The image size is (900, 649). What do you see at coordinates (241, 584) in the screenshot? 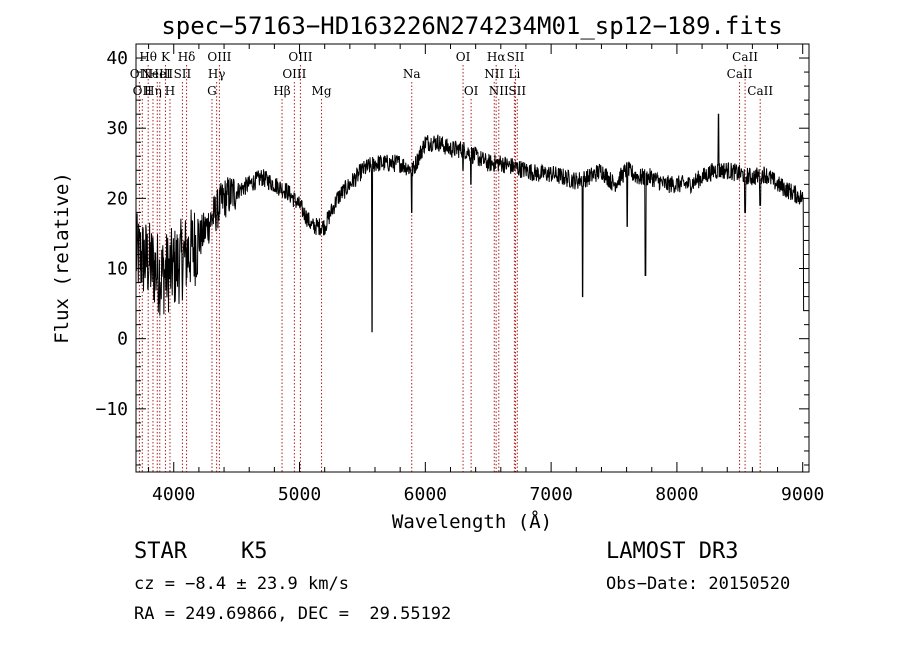
I see `redshift-text: cz = −8.4 ± 23.9 km/s` at bounding box center [241, 584].